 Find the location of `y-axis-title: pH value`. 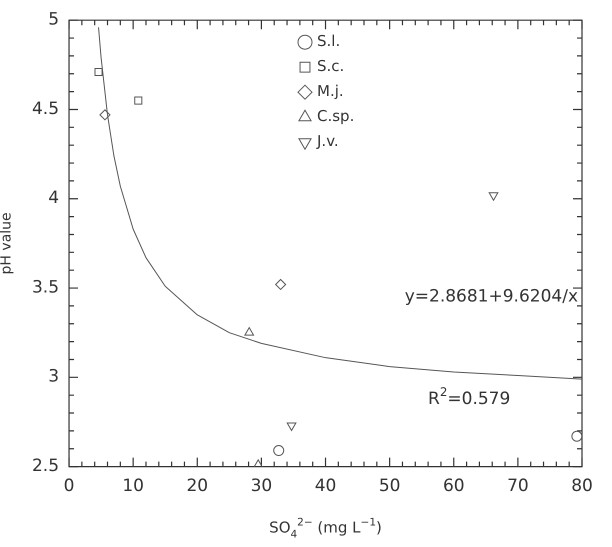

y-axis-title: pH value is located at coordinates (7, 243).